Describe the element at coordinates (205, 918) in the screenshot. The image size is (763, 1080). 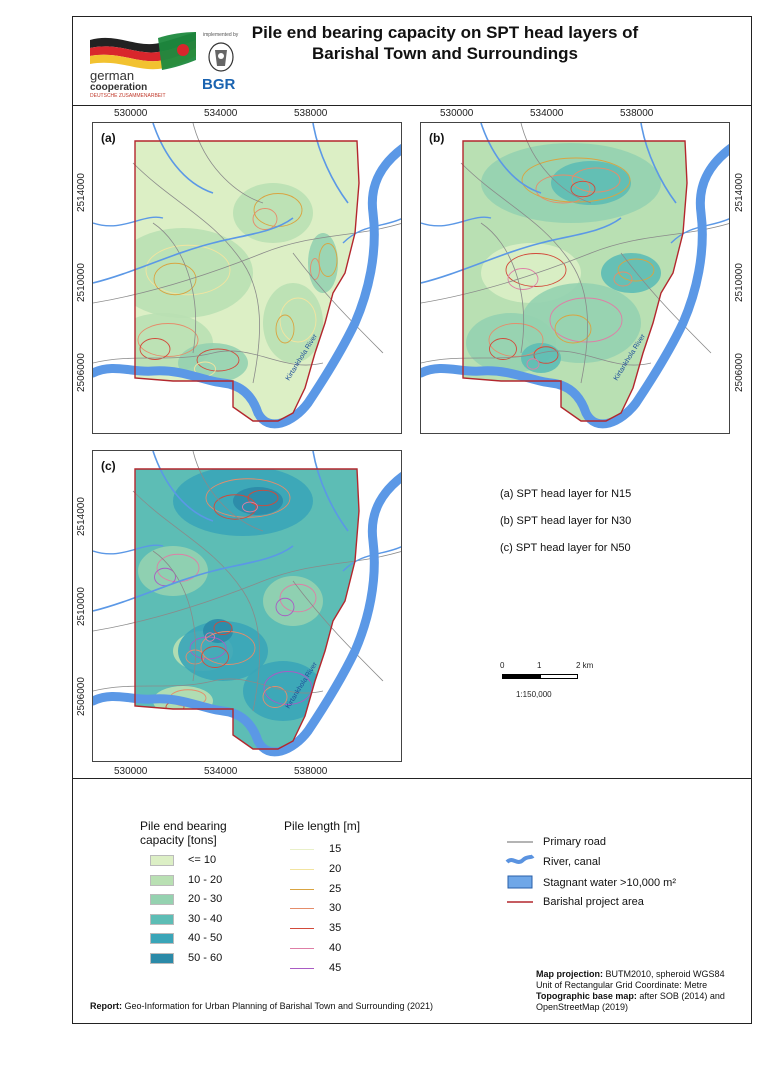
I see `legend-capacity-label: 30 - 40` at that location.